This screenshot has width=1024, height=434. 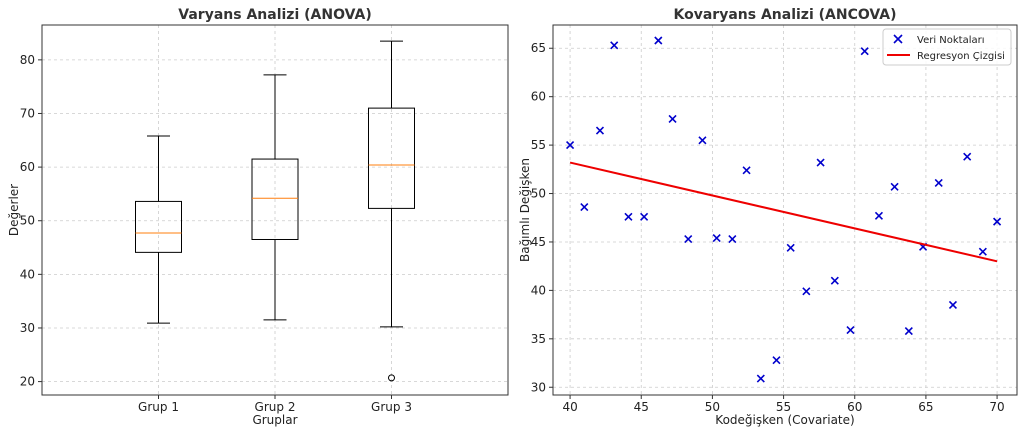 I want to click on x-tick-label: Grup 3, so click(x=391, y=407).